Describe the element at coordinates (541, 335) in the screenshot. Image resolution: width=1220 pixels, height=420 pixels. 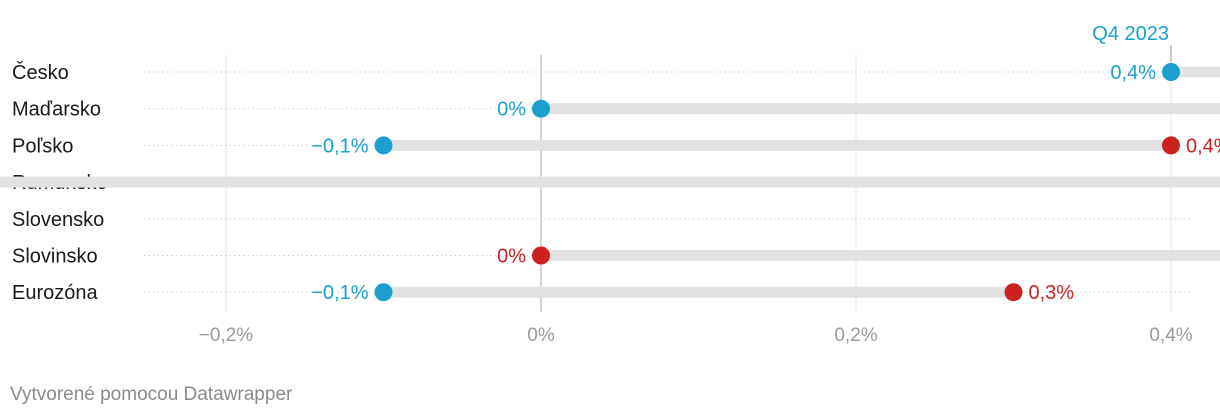
I see `x-tick-label: 0%` at that location.